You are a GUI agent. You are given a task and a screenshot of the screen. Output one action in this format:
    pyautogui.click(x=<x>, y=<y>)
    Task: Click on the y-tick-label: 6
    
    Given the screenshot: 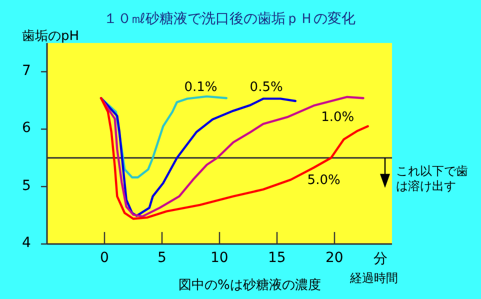 What is the action you would take?
    pyautogui.click(x=26, y=128)
    